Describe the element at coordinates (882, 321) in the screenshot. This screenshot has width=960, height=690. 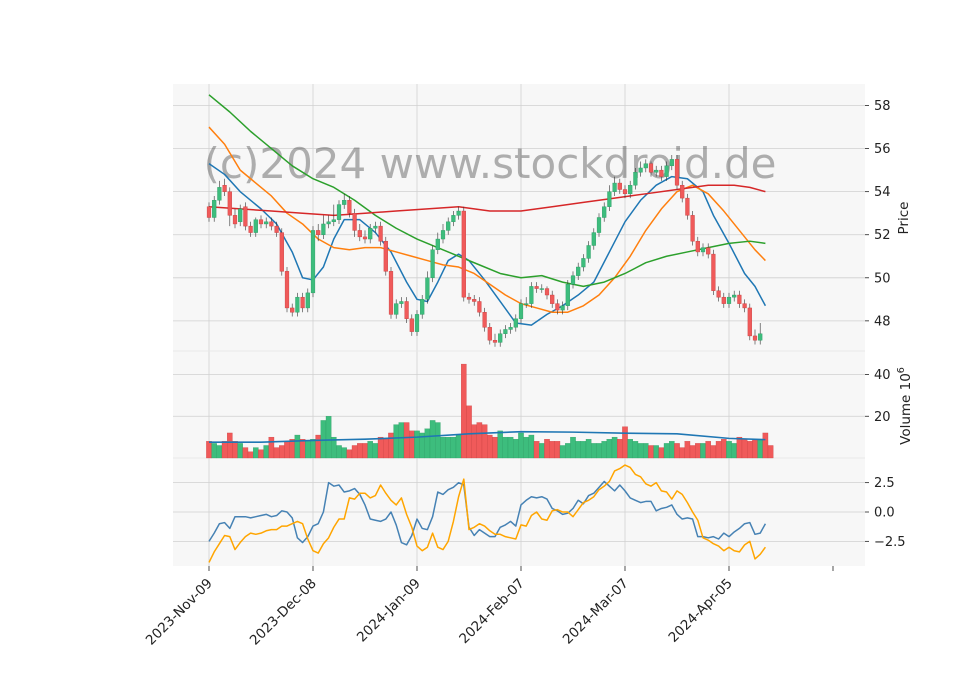
I see `price-tick-label: 48` at that location.